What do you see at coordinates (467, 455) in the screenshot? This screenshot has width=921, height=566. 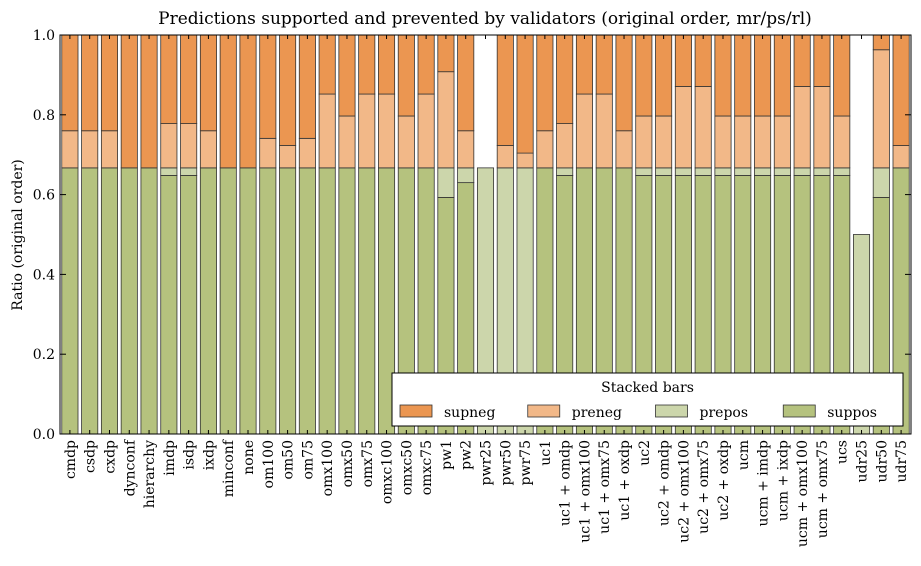 I see `x-tick-label: pw2` at bounding box center [467, 455].